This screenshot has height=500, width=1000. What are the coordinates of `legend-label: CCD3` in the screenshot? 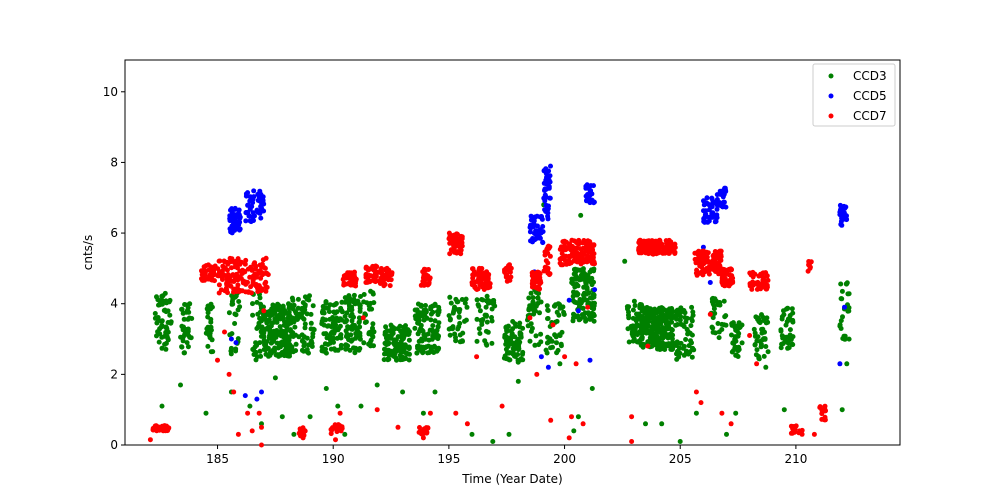 It's located at (870, 76).